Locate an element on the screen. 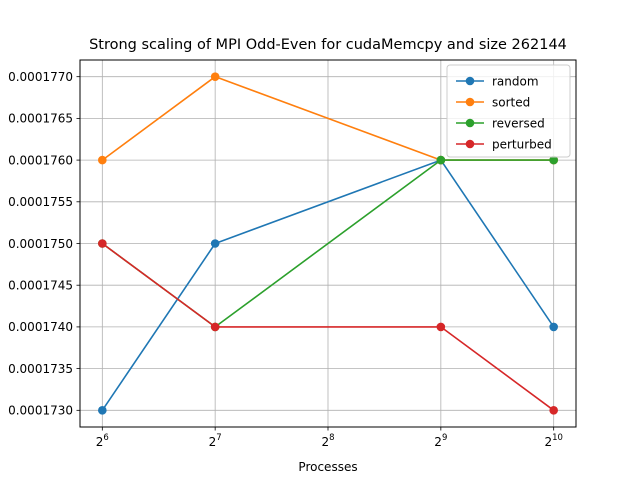 The height and width of the screenshot is (480, 640). legend-item-random: random is located at coordinates (497, 81).